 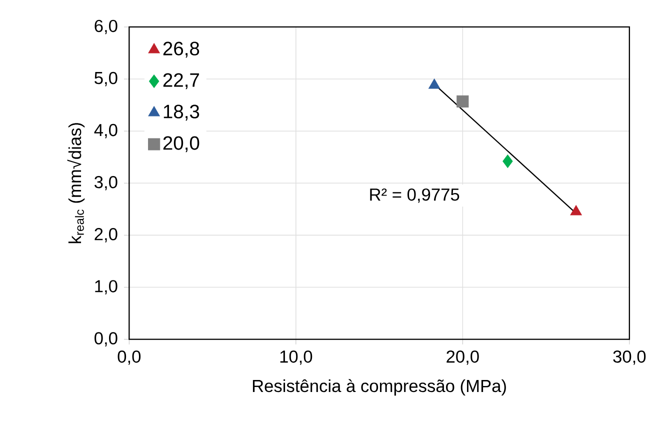 What do you see at coordinates (181, 81) in the screenshot?
I see `legend-label: 22,7` at bounding box center [181, 81].